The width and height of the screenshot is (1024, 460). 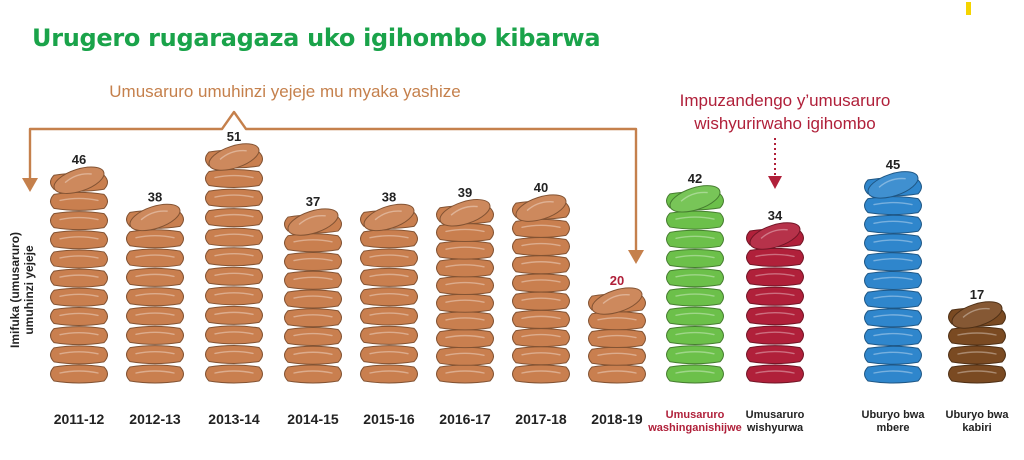 I want to click on category-label: 2017-18, so click(x=541, y=419).